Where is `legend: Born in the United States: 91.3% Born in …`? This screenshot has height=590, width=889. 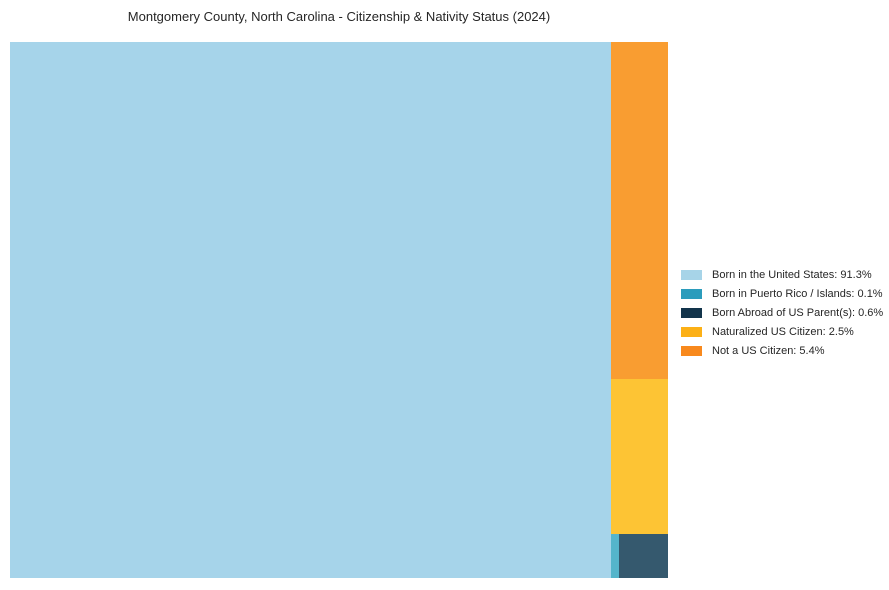 legend: Born in the United States: 91.3% Born in … is located at coordinates (782, 312).